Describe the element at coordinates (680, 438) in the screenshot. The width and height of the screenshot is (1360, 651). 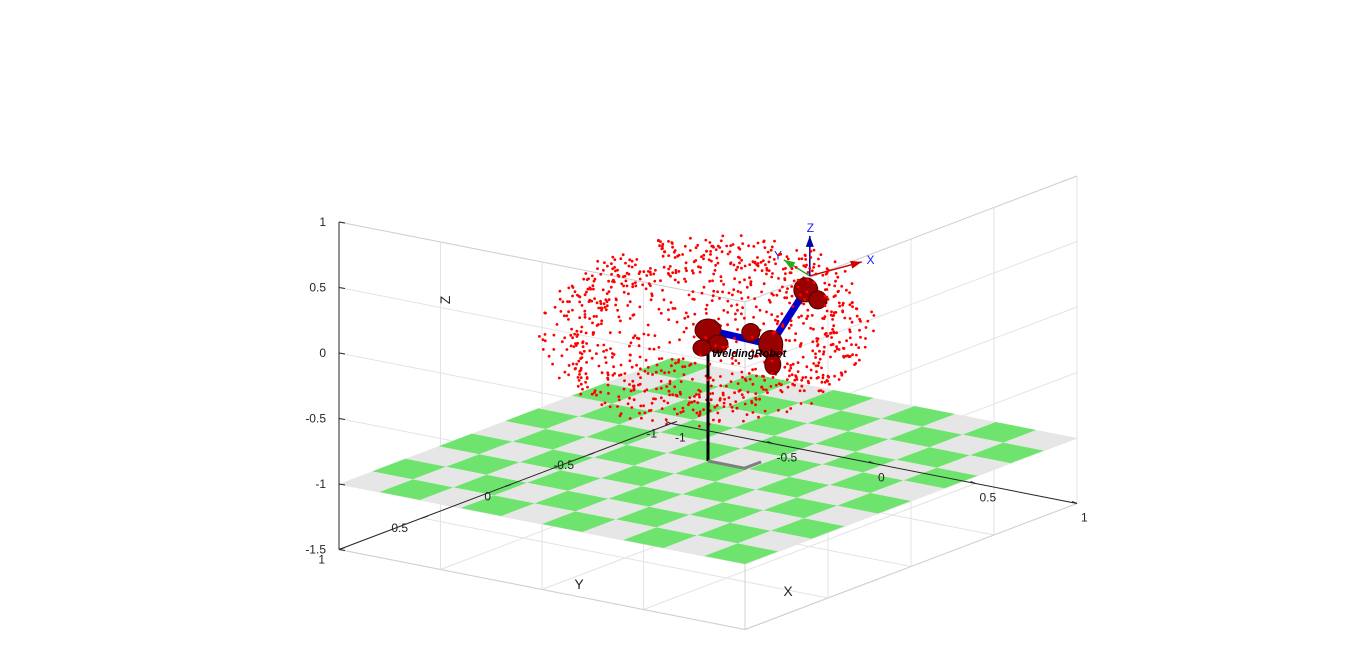
I see `x-tick-label: -1` at that location.